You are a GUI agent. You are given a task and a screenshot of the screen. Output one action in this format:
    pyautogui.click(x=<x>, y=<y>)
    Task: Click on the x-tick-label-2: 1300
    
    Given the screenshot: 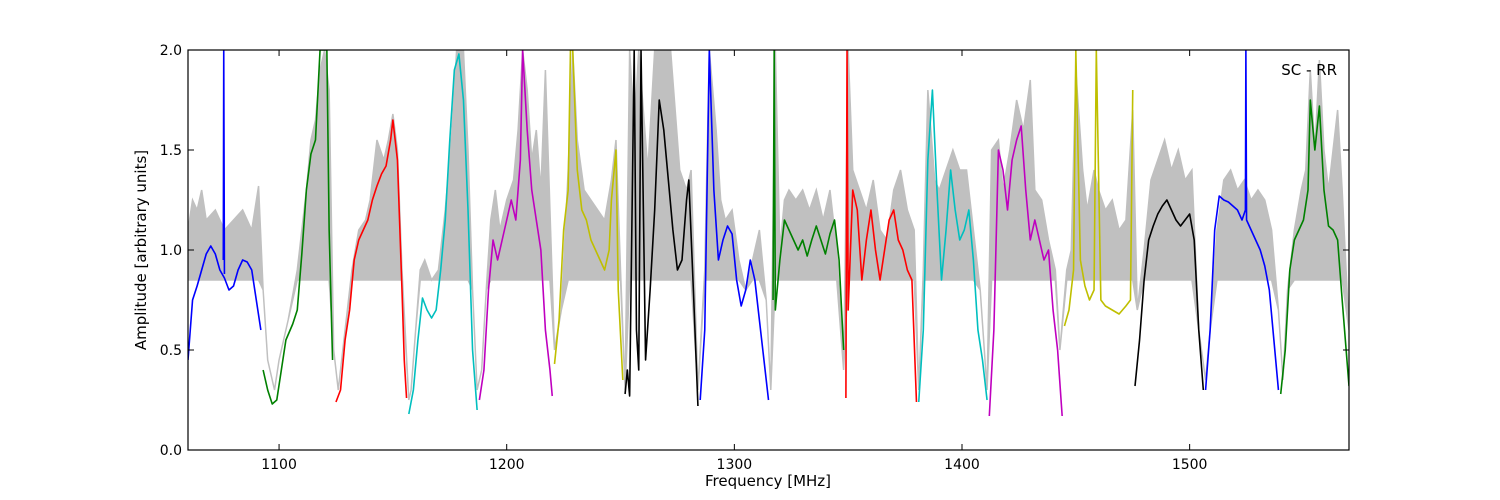 What is the action you would take?
    pyautogui.click(x=735, y=465)
    